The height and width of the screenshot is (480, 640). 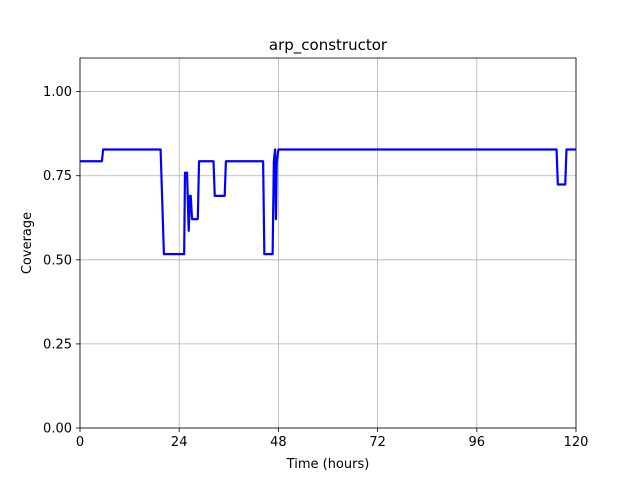 I want to click on x-tick-label: 24, so click(x=179, y=442).